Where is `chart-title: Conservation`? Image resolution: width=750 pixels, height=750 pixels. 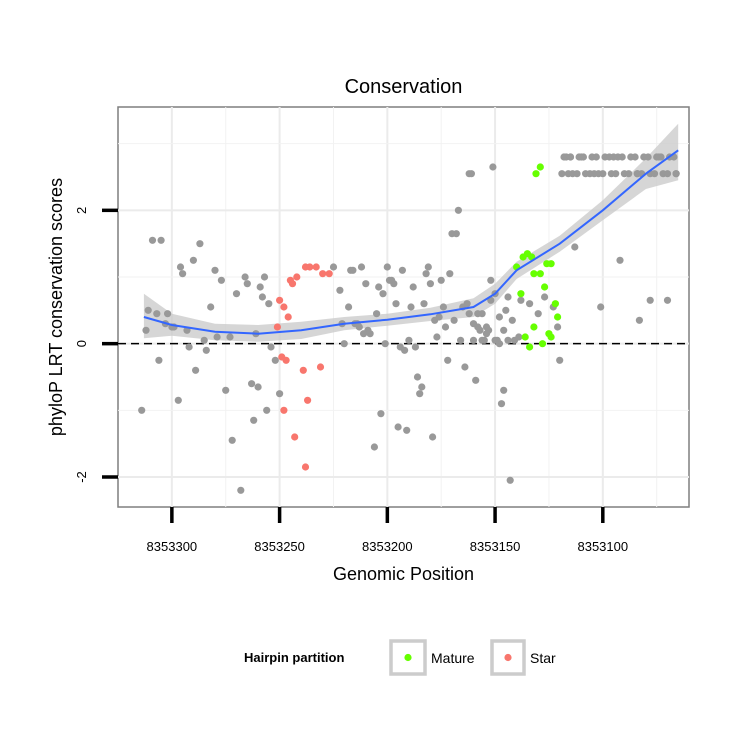 chart-title: Conservation is located at coordinates (404, 87).